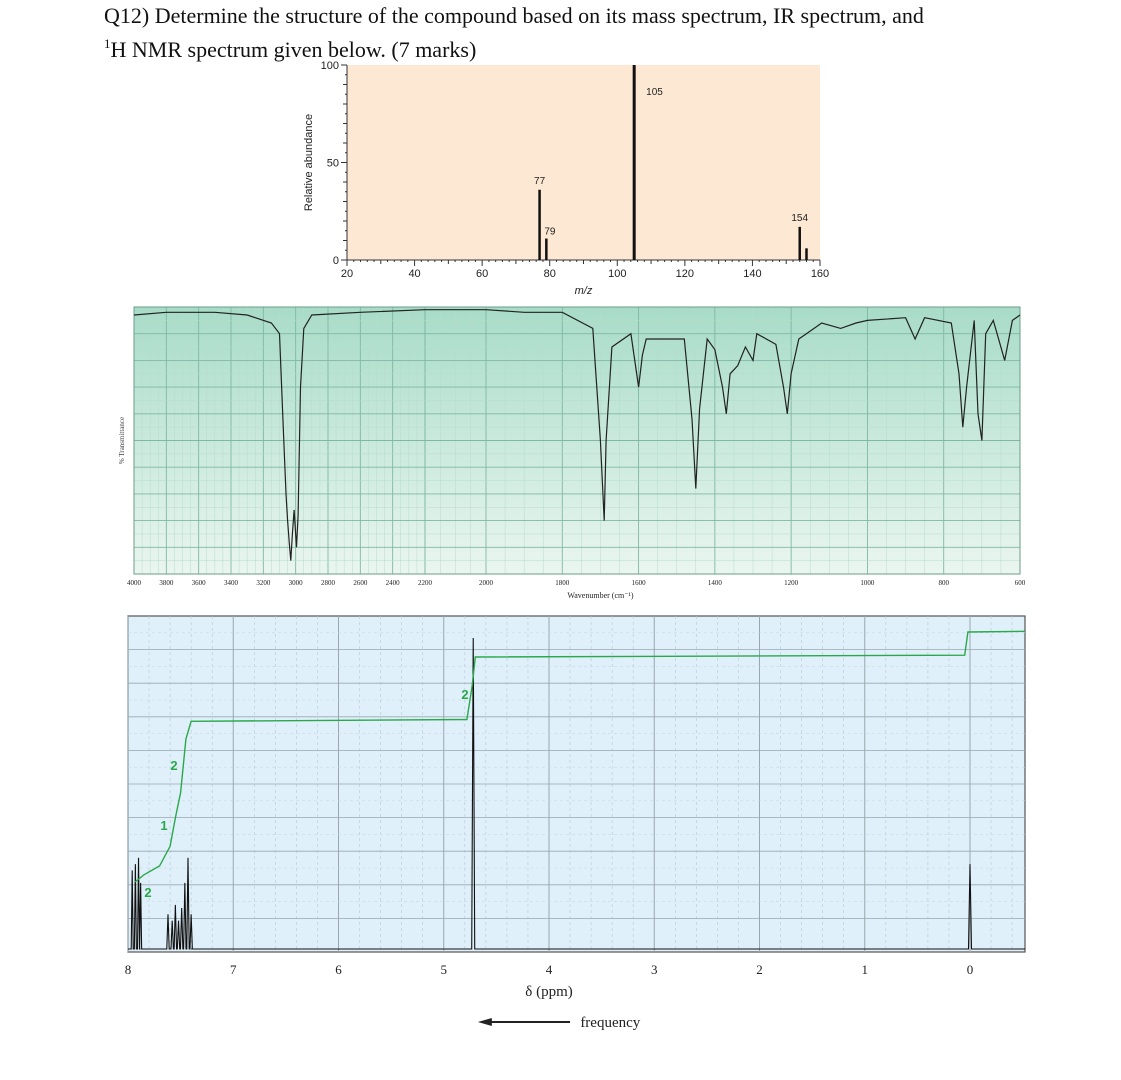 This screenshot has height=1080, width=1121. I want to click on ir-x-tick-label: 2400, so click(393, 583).